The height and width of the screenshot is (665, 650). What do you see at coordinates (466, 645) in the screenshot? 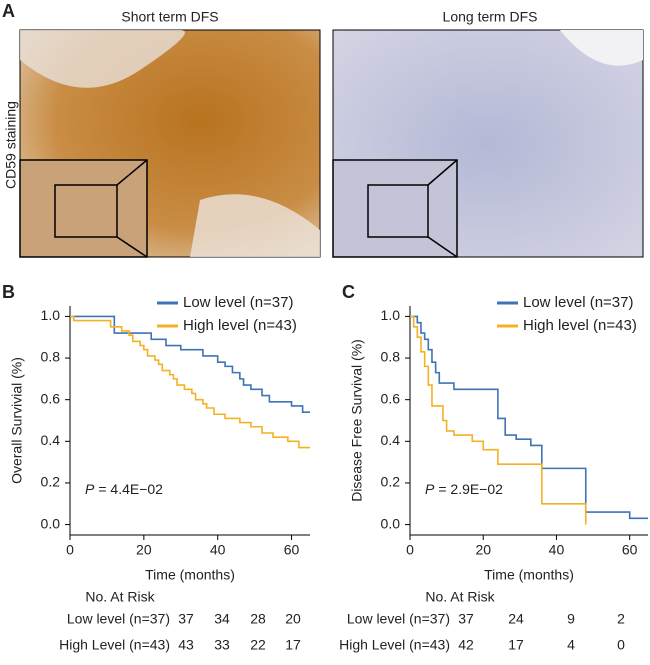
I see `risk-count: 42` at bounding box center [466, 645].